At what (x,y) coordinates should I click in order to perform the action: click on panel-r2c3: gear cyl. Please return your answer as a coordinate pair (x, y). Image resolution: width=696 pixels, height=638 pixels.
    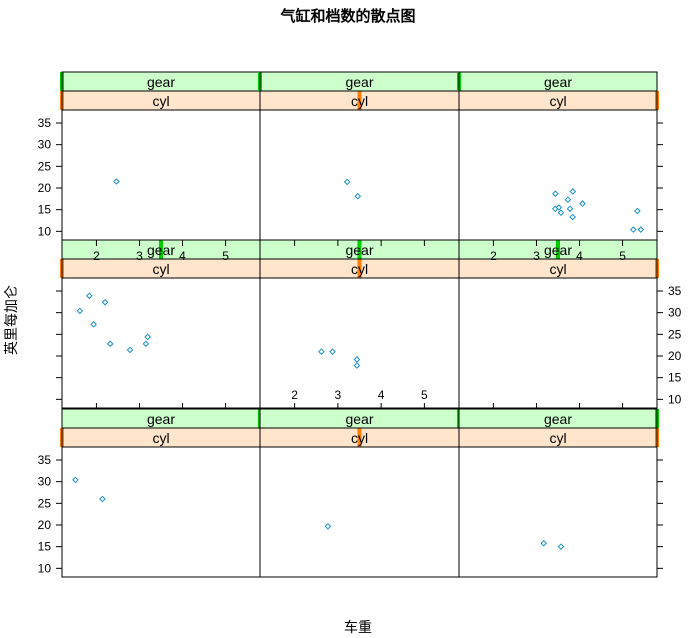
    Looking at the image, I should click on (558, 324).